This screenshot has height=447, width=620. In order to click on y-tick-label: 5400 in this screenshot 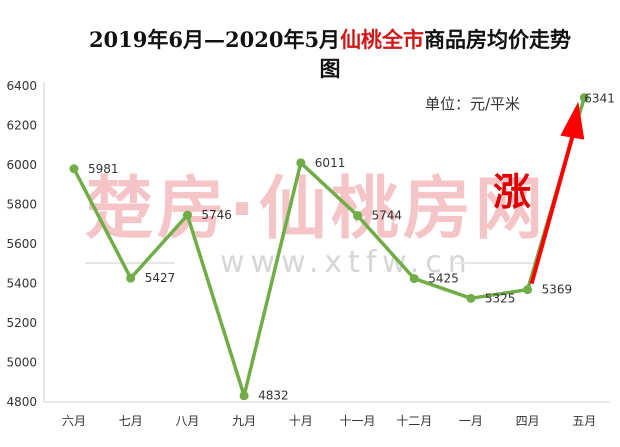, I will do `click(21, 284)`.